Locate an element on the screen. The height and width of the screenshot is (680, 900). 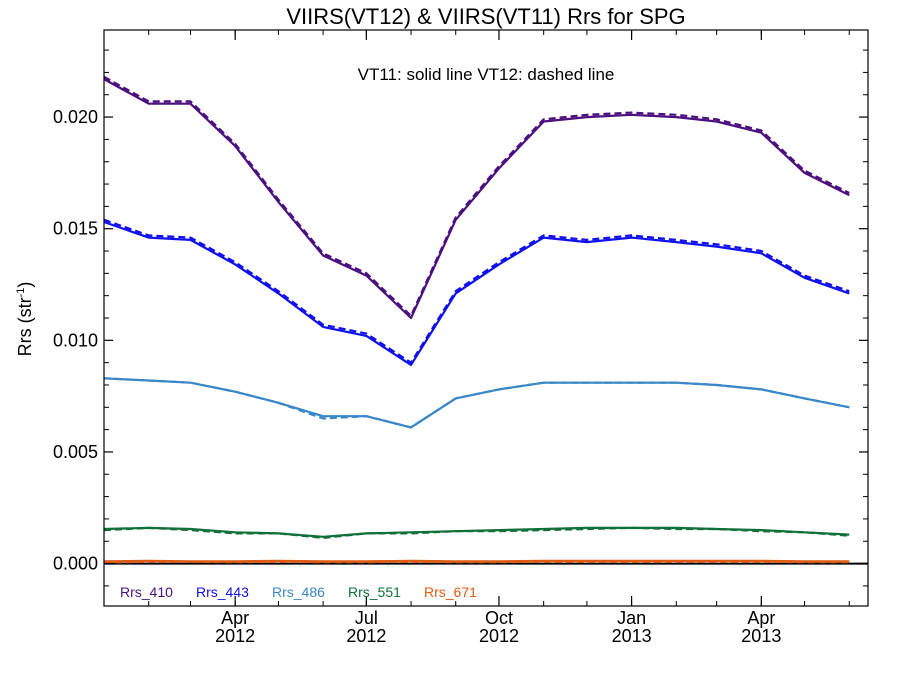
x-tick-month-label: Oct is located at coordinates (499, 618).